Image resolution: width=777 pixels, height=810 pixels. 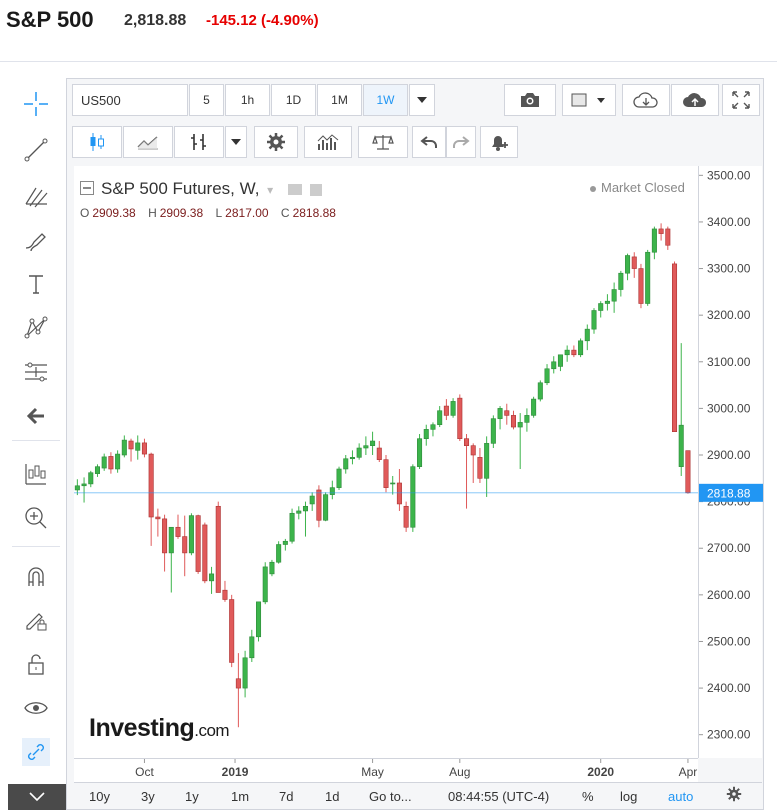 I want to click on series-menu-icon: ▾, so click(x=270, y=190).